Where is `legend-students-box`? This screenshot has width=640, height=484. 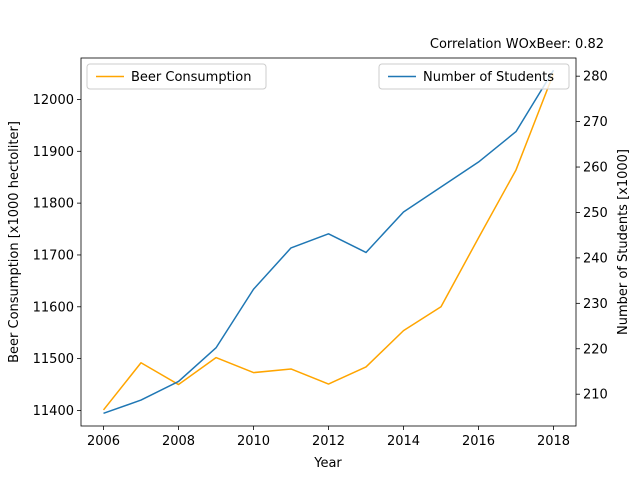
legend-students-box is located at coordinates (474, 76).